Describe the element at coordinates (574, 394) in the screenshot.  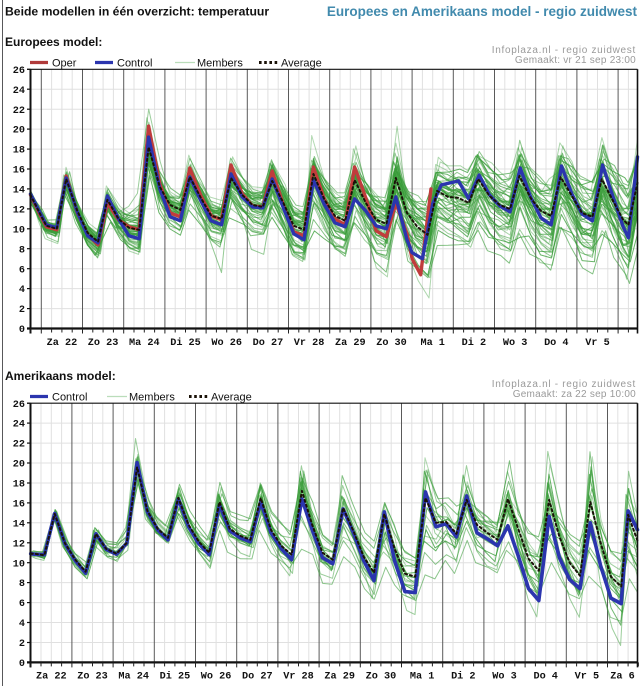
I see `svg-text: Gemaakt: za 22 sep 10:00` at that location.